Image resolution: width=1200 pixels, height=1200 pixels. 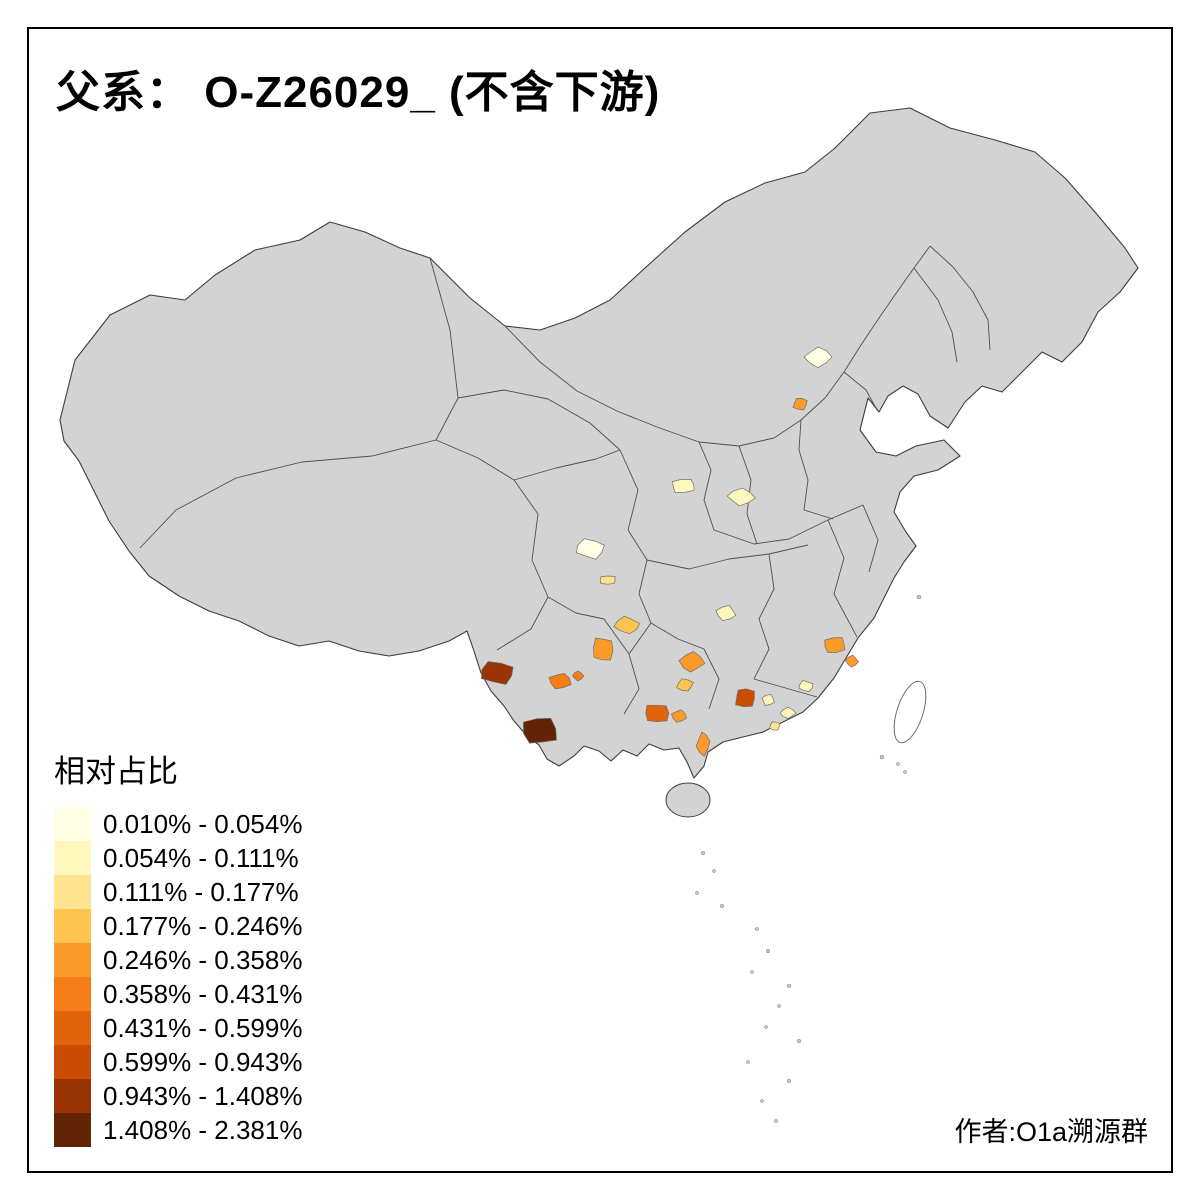 I want to click on legend-range-label: 0.177% - 0.246%, so click(x=203, y=925).